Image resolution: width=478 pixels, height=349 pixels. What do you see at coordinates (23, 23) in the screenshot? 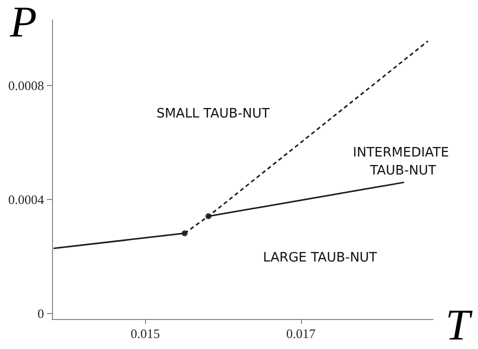
I see `y-axis-title: P` at bounding box center [23, 23].